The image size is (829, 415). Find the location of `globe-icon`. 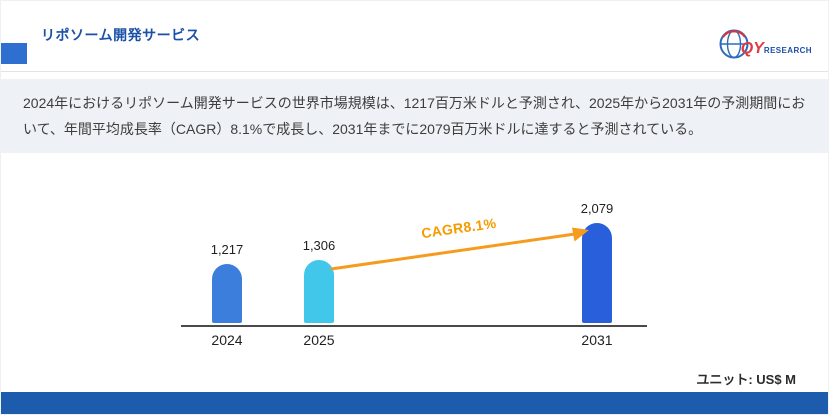

globe-icon is located at coordinates (734, 46).